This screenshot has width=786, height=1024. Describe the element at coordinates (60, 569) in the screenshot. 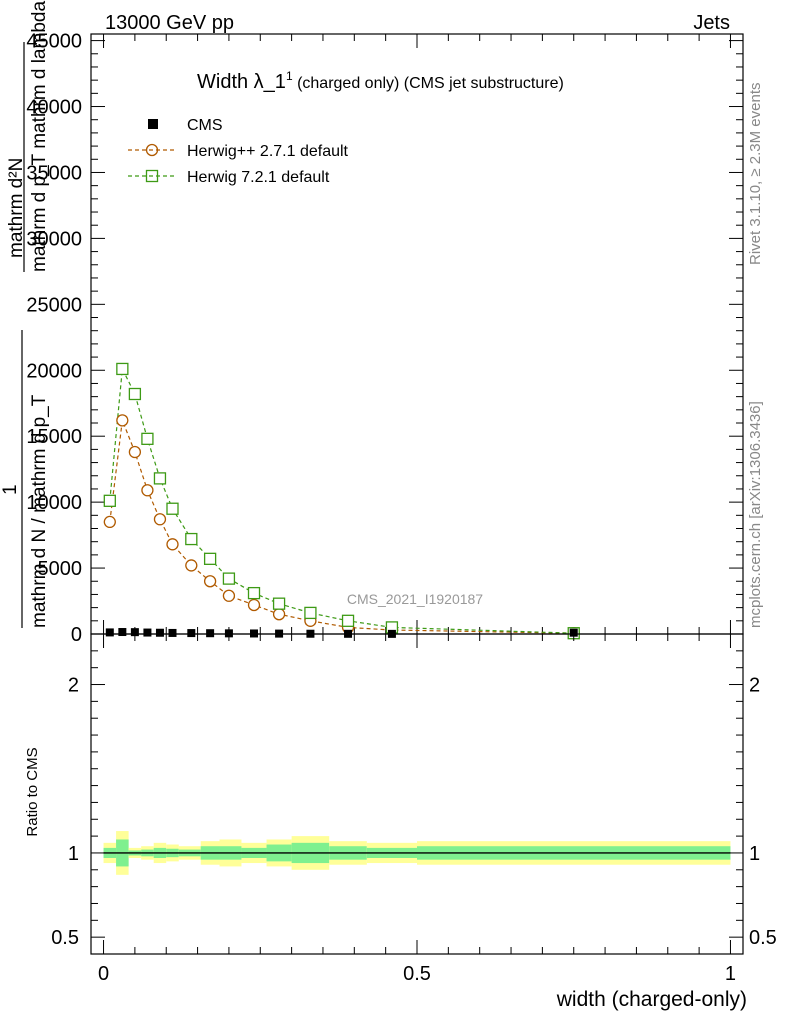

I see `y-tick-label: 5000` at that location.